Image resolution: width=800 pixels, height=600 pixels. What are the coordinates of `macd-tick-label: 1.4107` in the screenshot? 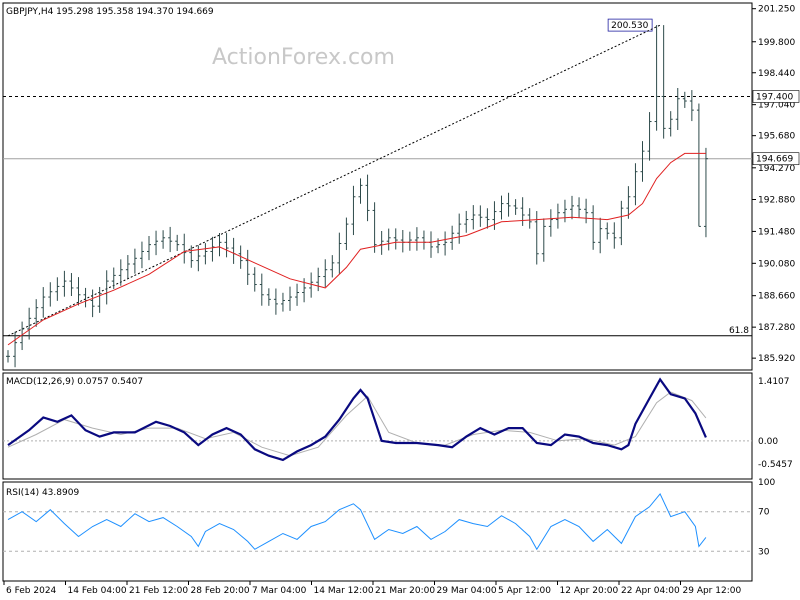 It's located at (774, 382).